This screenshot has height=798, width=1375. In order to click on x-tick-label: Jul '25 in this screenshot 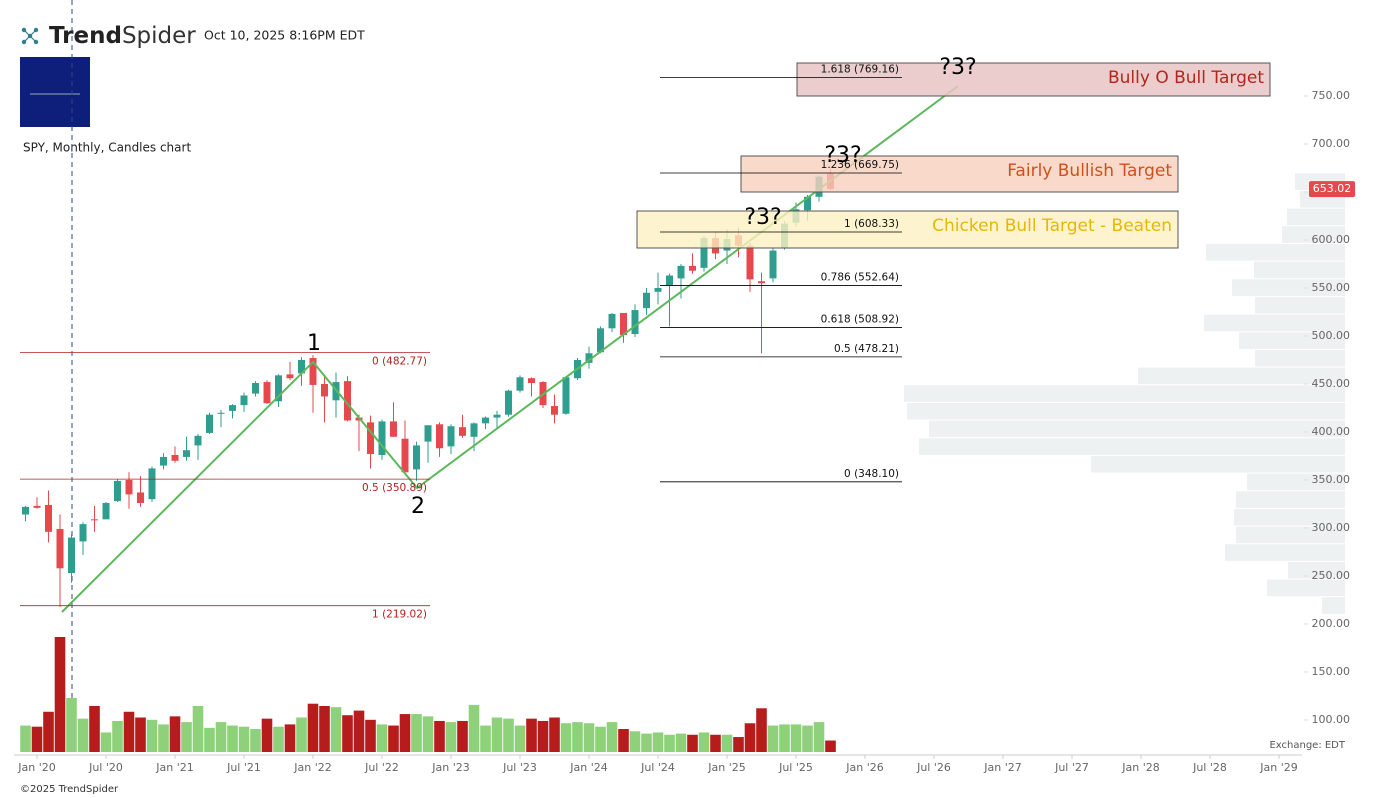, I will do `click(795, 767)`.